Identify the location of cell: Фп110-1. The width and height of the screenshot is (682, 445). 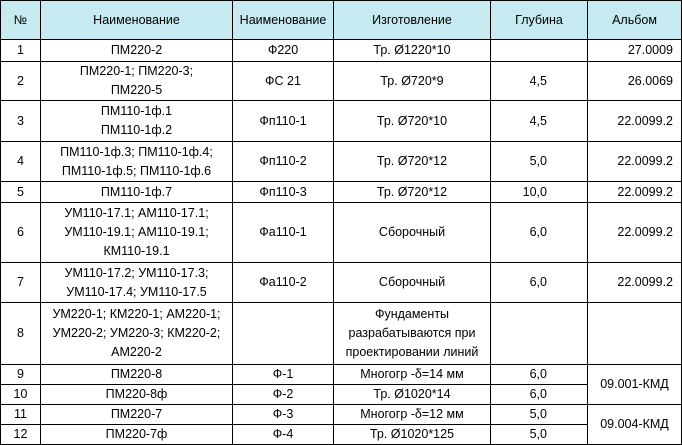
(283, 121).